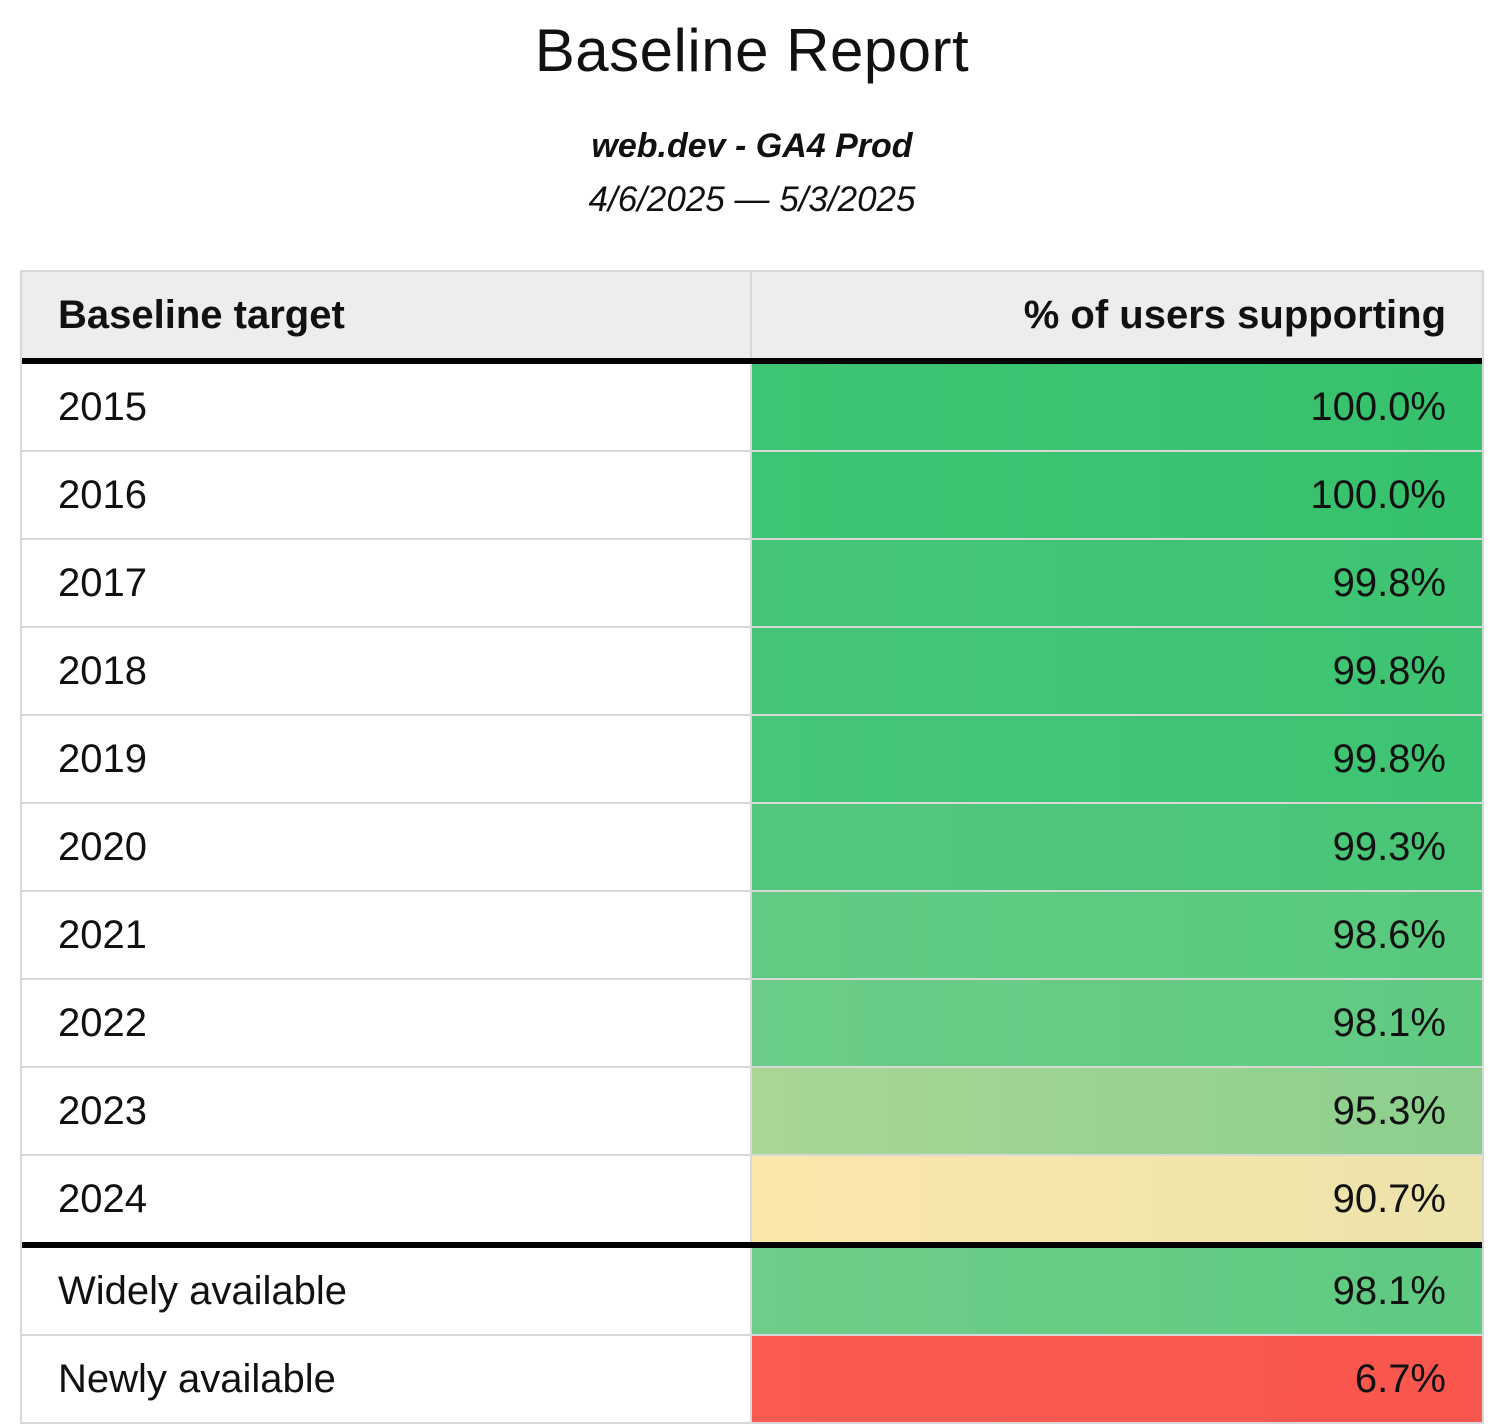 This screenshot has height=1426, width=1504. What do you see at coordinates (387, 935) in the screenshot?
I see `baseline-target-cell: 2021` at bounding box center [387, 935].